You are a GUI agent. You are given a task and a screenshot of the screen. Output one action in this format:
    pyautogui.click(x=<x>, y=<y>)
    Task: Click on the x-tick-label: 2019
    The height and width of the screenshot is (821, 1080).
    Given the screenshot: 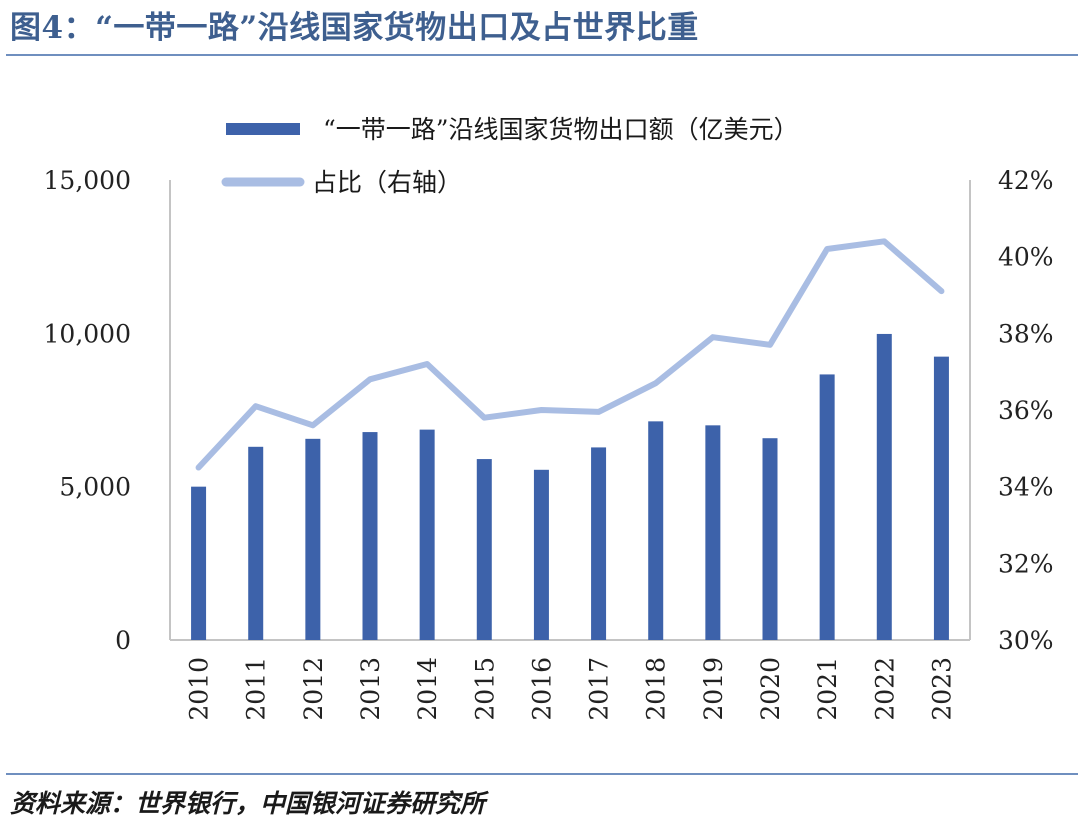 What is the action you would take?
    pyautogui.click(x=713, y=689)
    